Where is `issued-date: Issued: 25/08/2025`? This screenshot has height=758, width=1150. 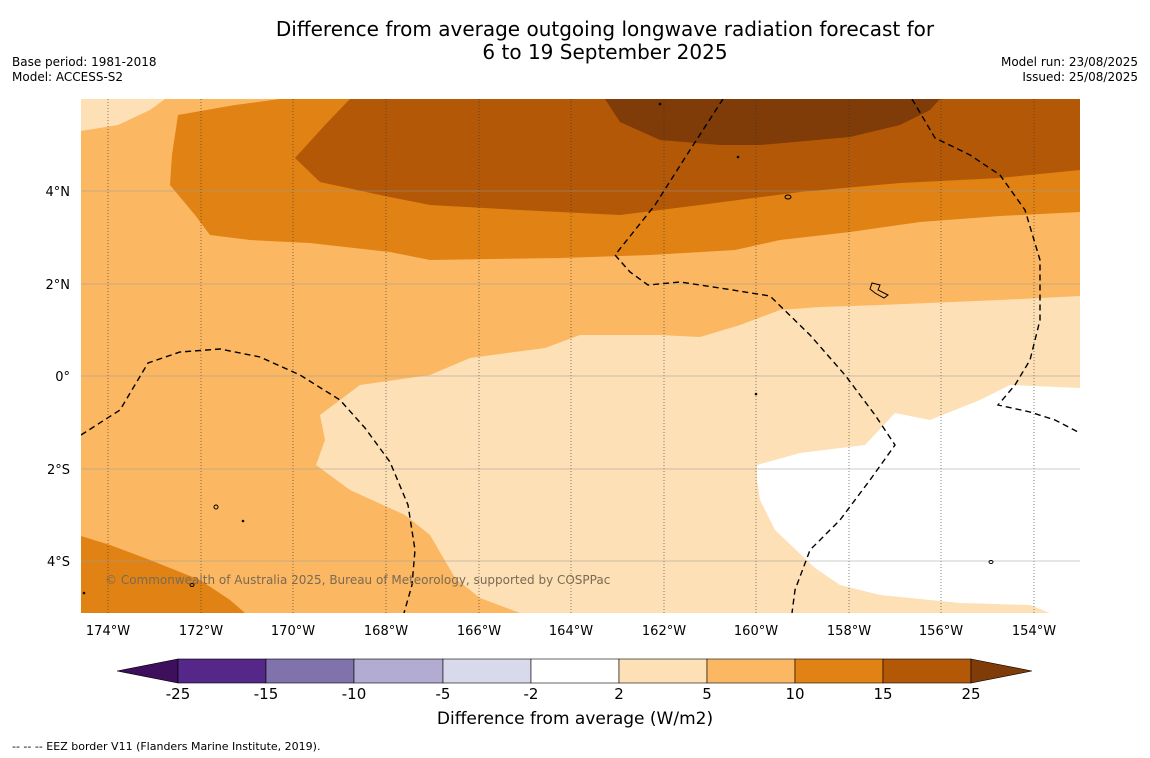 issued-date: Issued: 25/08/2025 is located at coordinates (1080, 77).